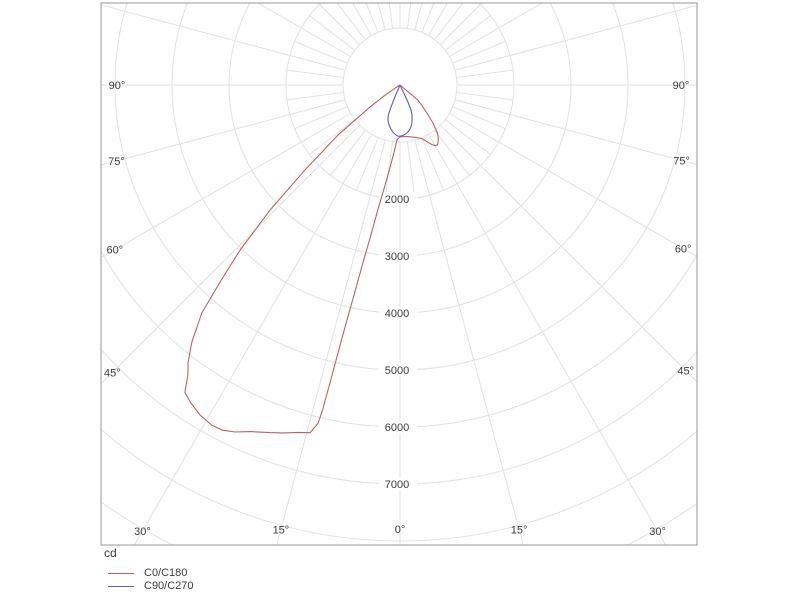  I want to click on legend-label: C0/C180, so click(166, 573).